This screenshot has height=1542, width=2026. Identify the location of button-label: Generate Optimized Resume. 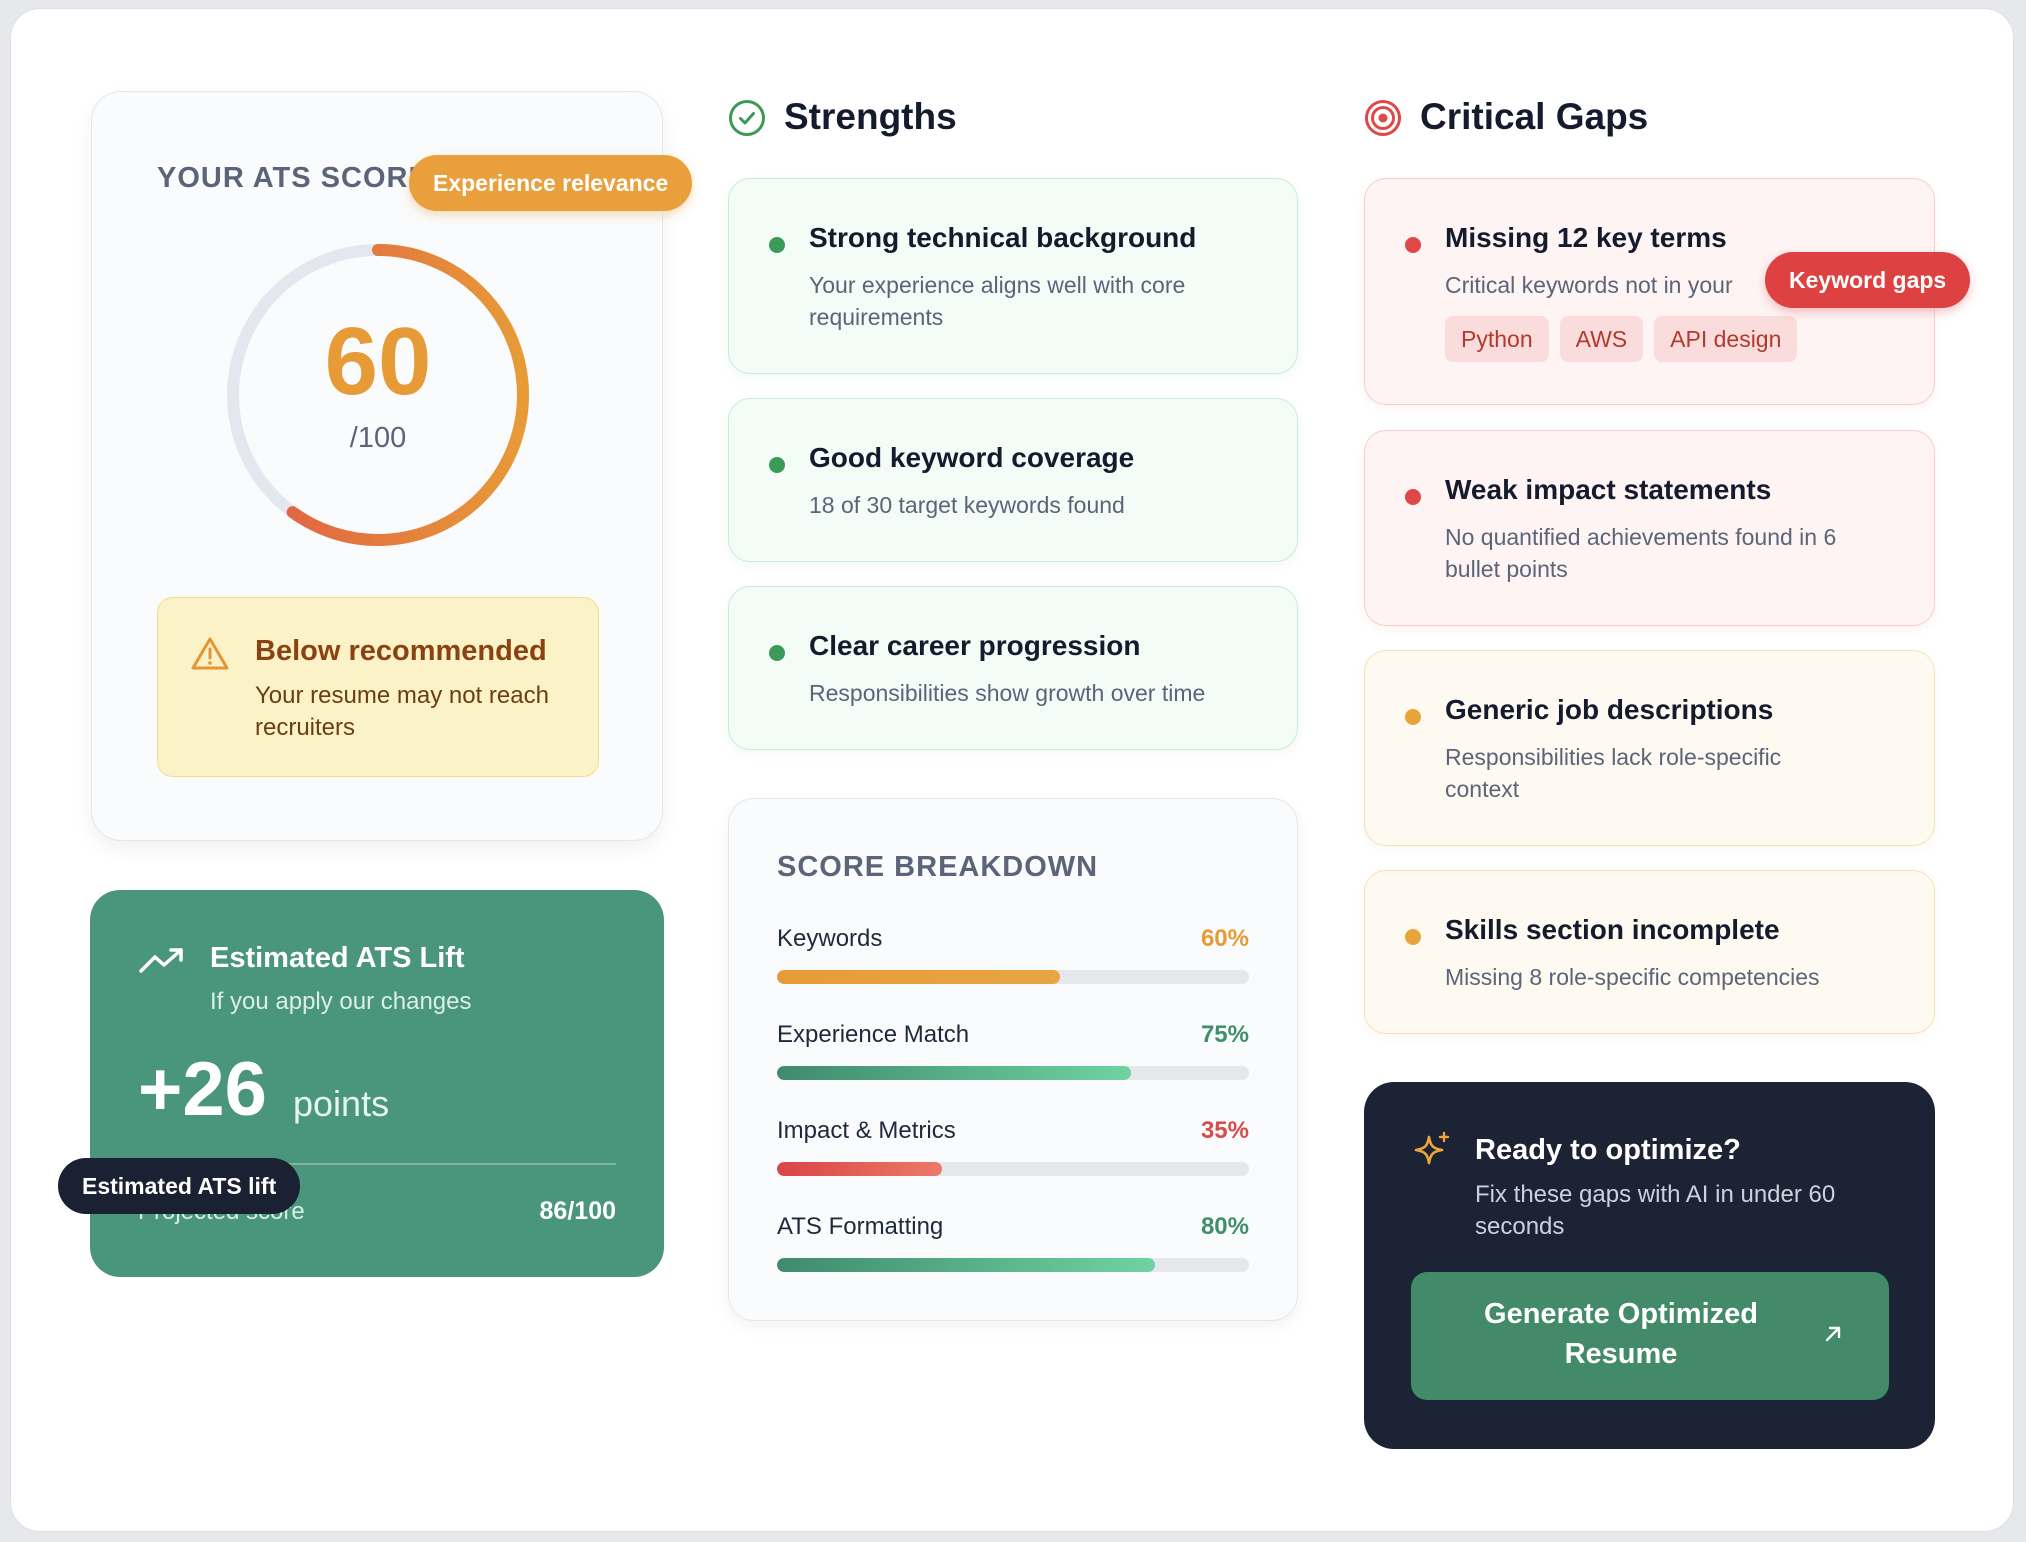
(1621, 1334).